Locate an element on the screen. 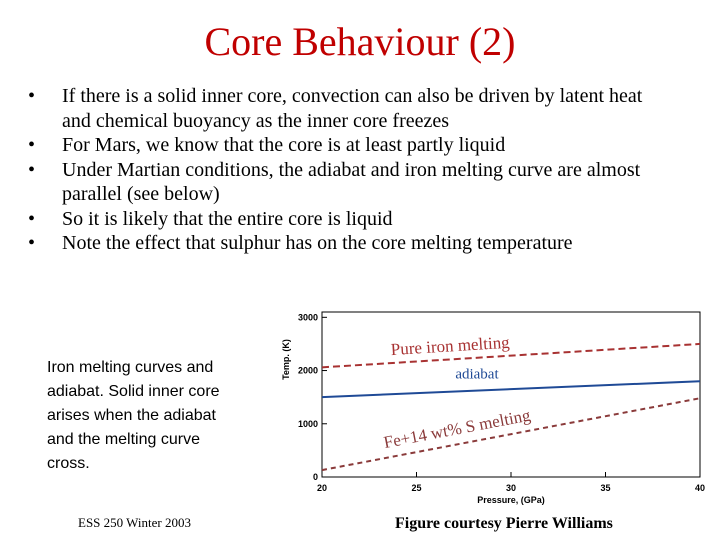 This screenshot has width=720, height=540. x-tick-label: 35 is located at coordinates (605, 488).